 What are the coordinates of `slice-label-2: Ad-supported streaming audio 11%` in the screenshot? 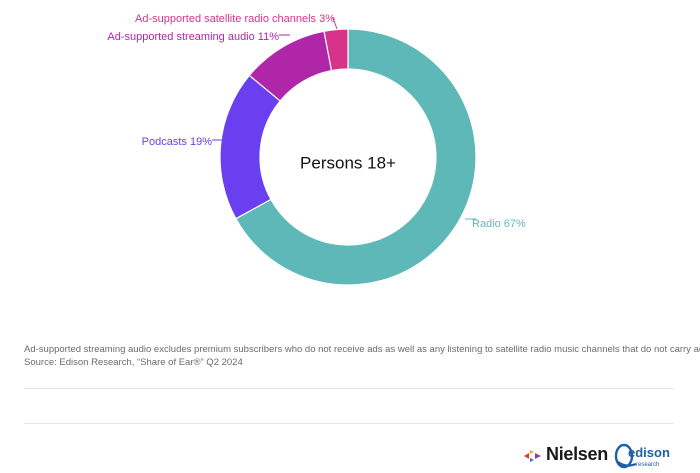 It's located at (193, 37).